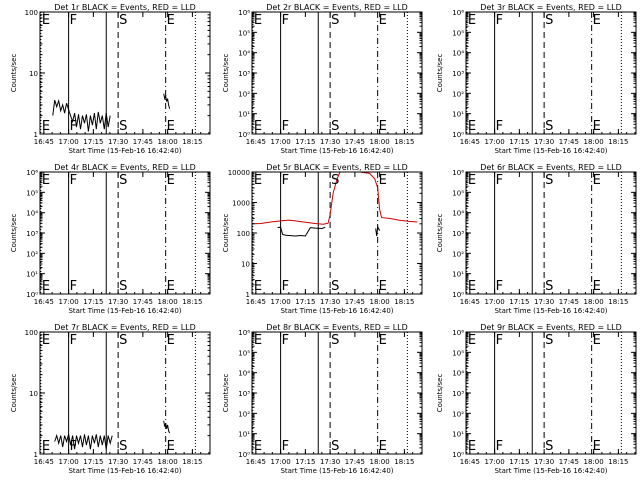  What do you see at coordinates (31, 333) in the screenshot?
I see `y-tick-label: 100` at bounding box center [31, 333].